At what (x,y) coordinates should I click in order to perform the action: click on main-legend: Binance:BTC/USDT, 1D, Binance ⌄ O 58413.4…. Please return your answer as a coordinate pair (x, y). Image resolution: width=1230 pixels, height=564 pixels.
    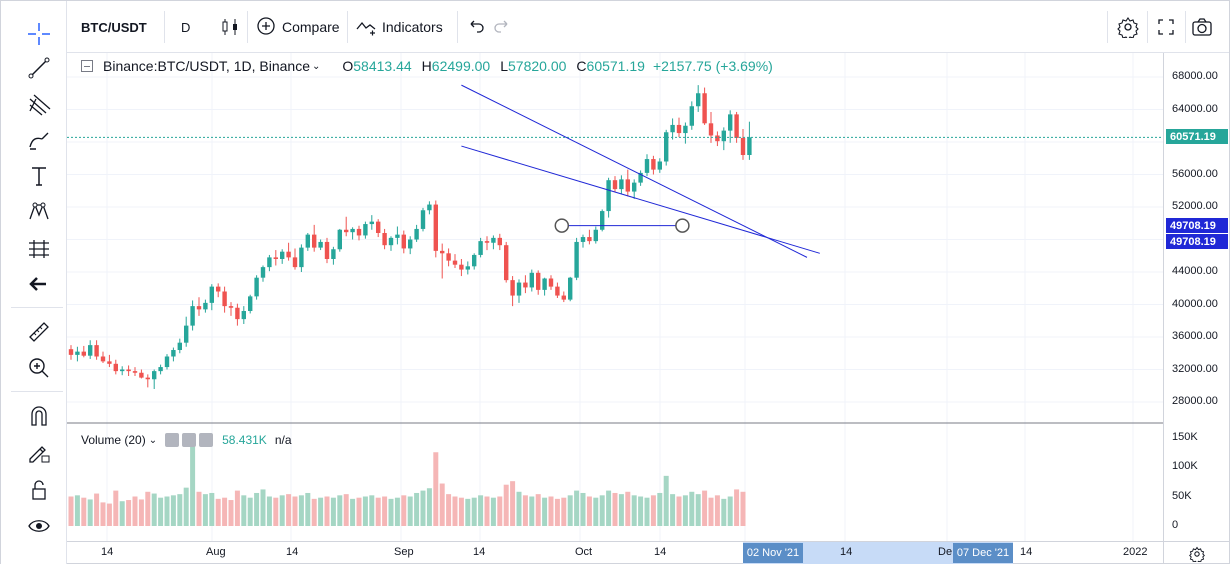
    Looking at the image, I should click on (427, 66).